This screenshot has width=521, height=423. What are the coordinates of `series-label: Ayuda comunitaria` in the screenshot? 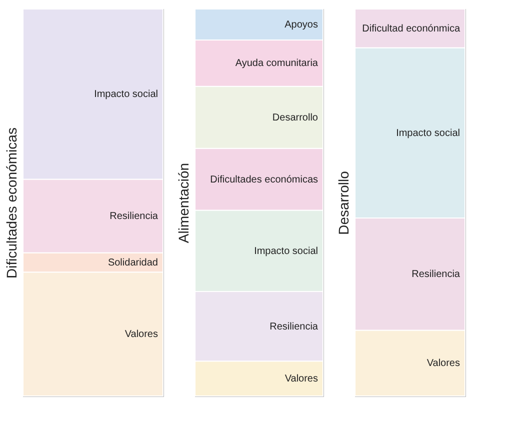 It's located at (276, 64).